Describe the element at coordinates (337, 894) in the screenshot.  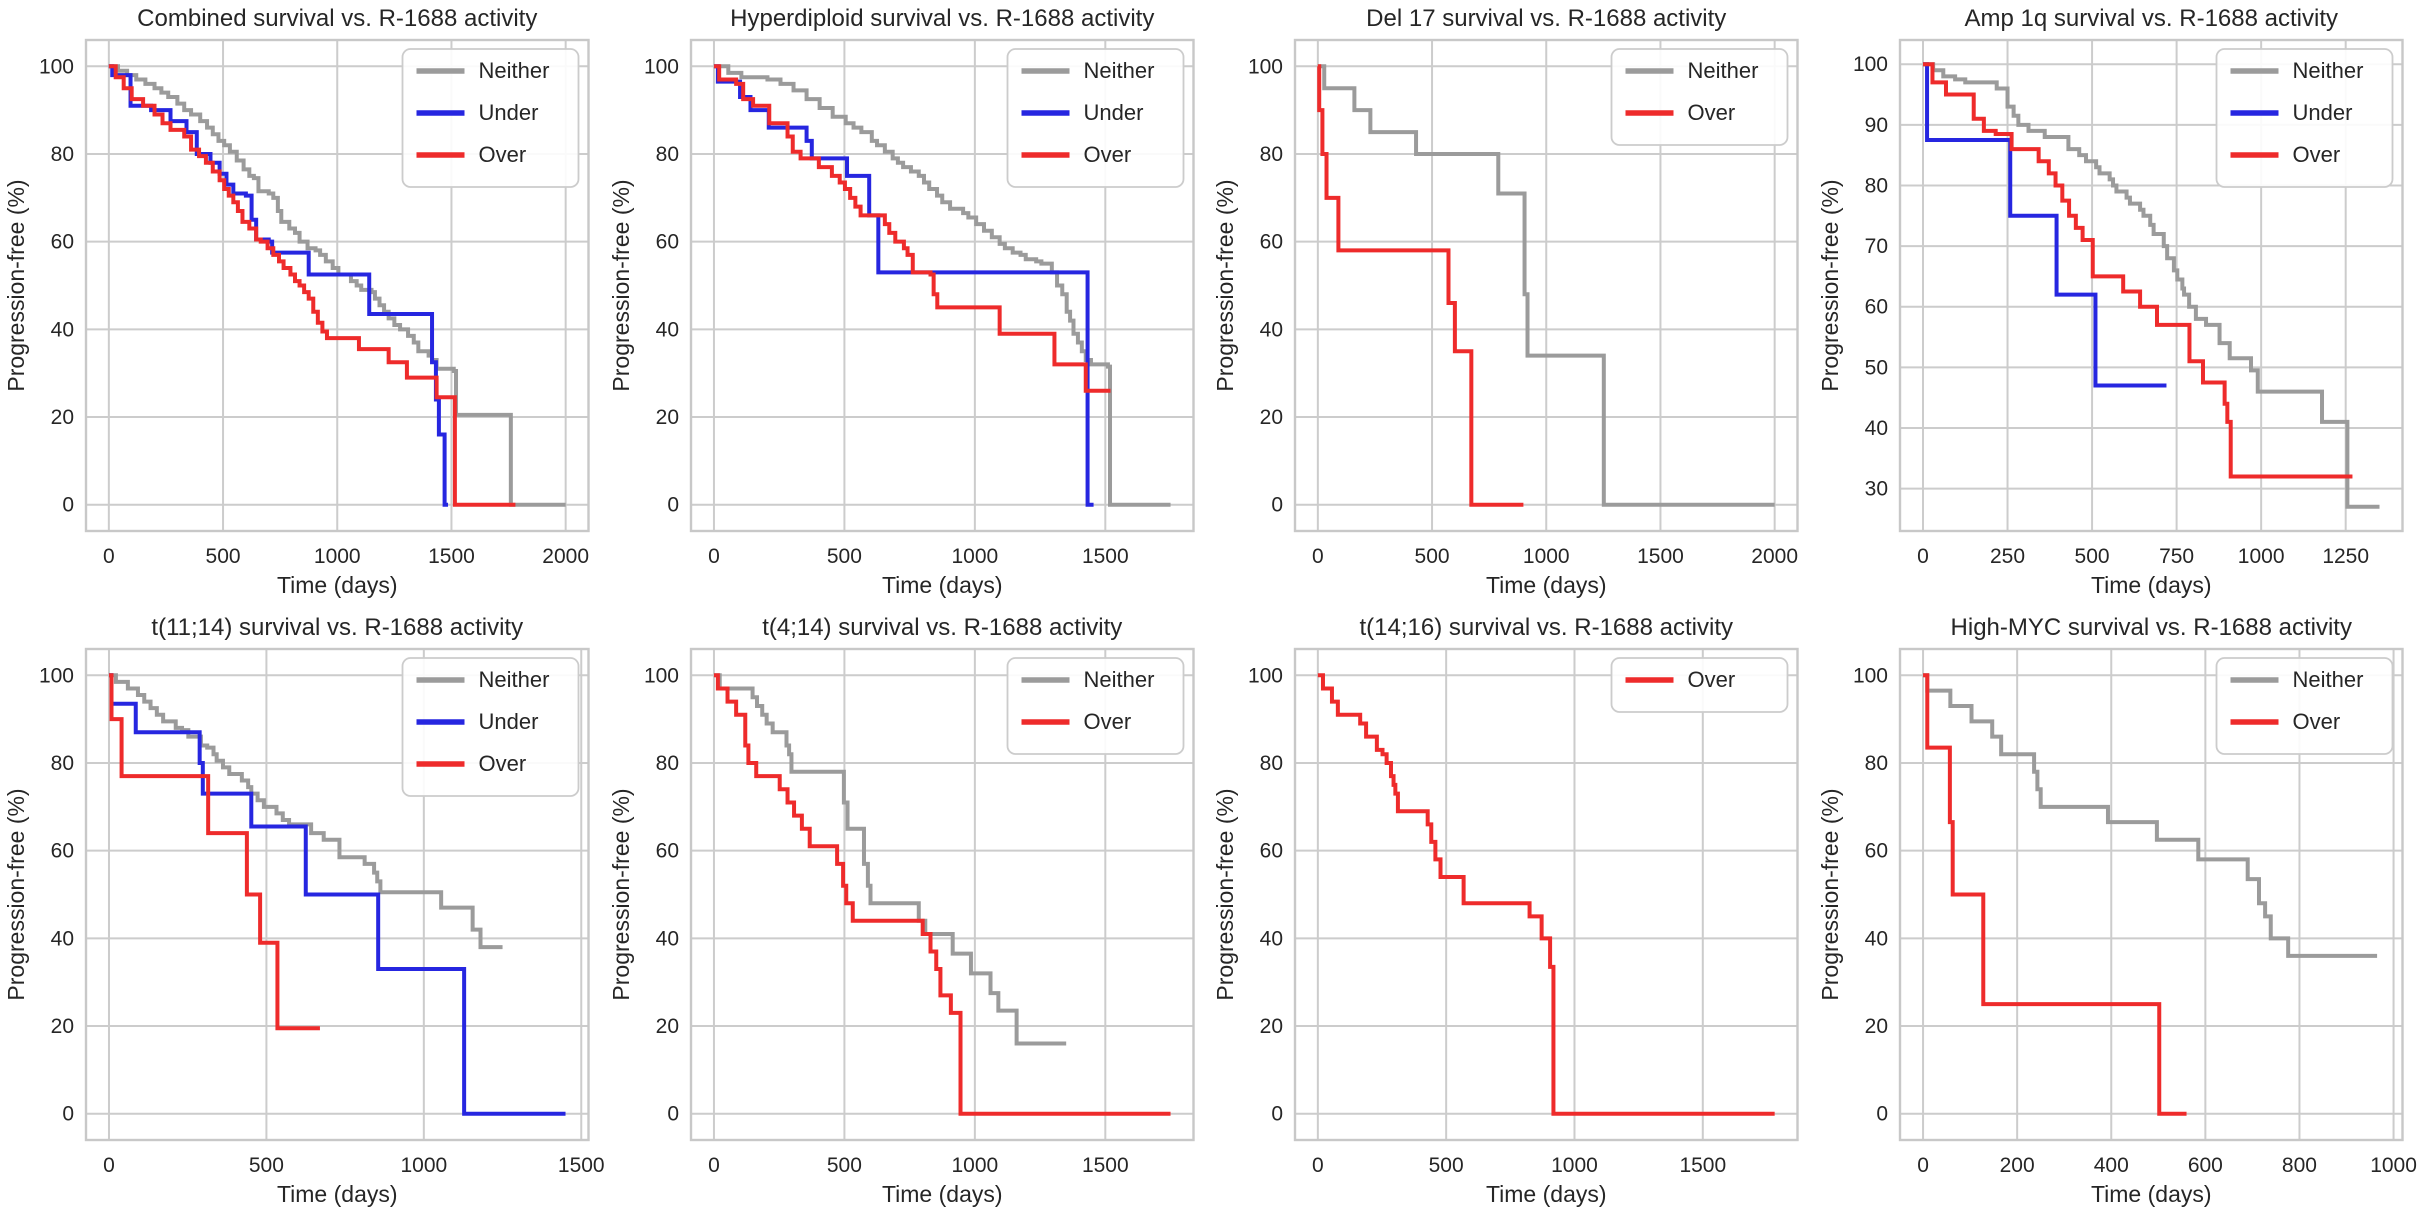
I see `series-line-under` at that location.